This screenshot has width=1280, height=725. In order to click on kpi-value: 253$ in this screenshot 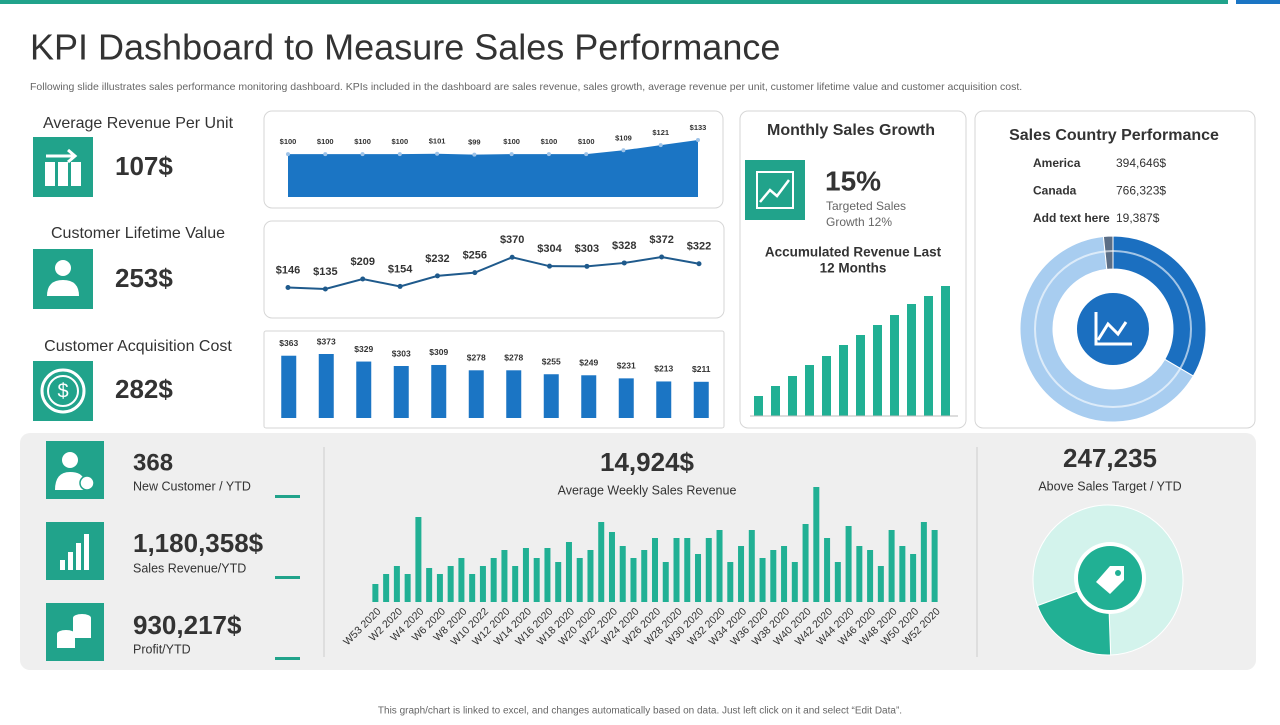, I will do `click(144, 278)`.